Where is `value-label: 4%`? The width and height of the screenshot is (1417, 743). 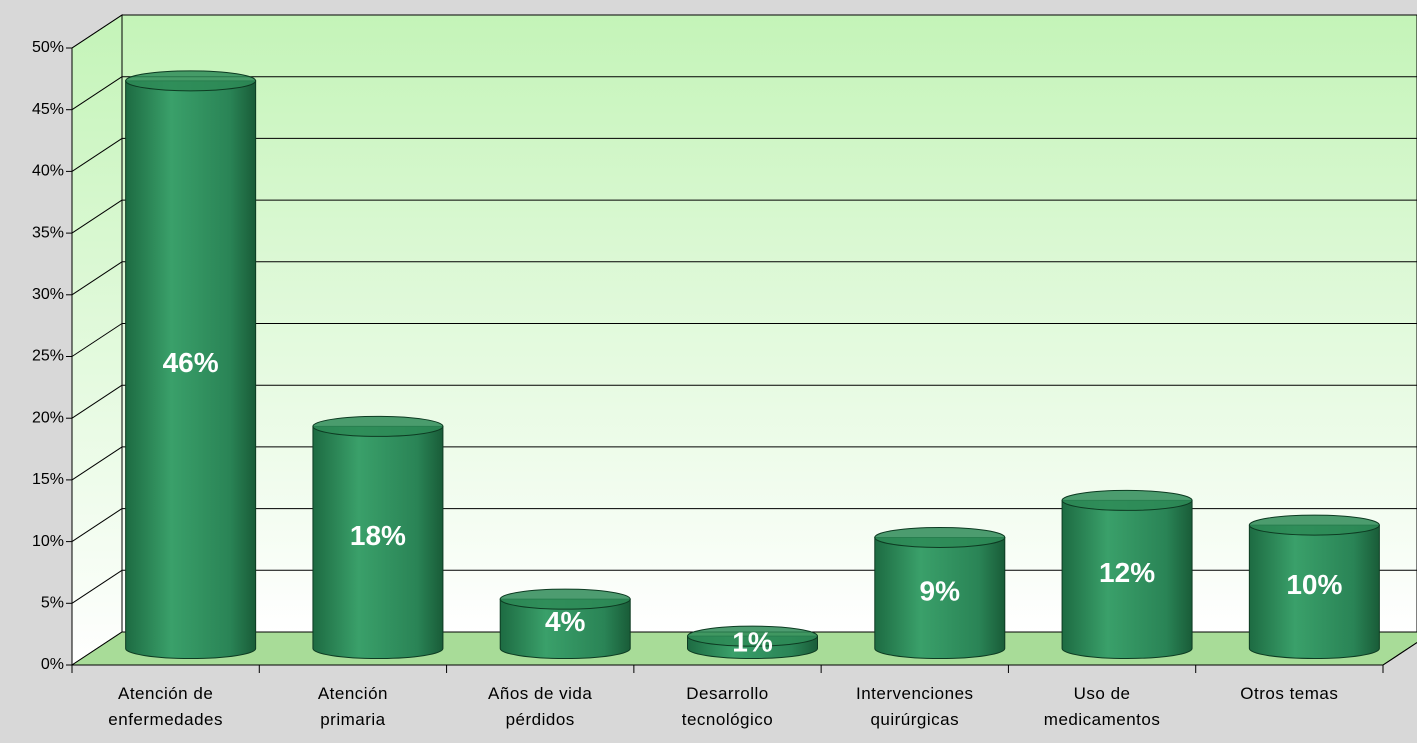 value-label: 4% is located at coordinates (565, 621).